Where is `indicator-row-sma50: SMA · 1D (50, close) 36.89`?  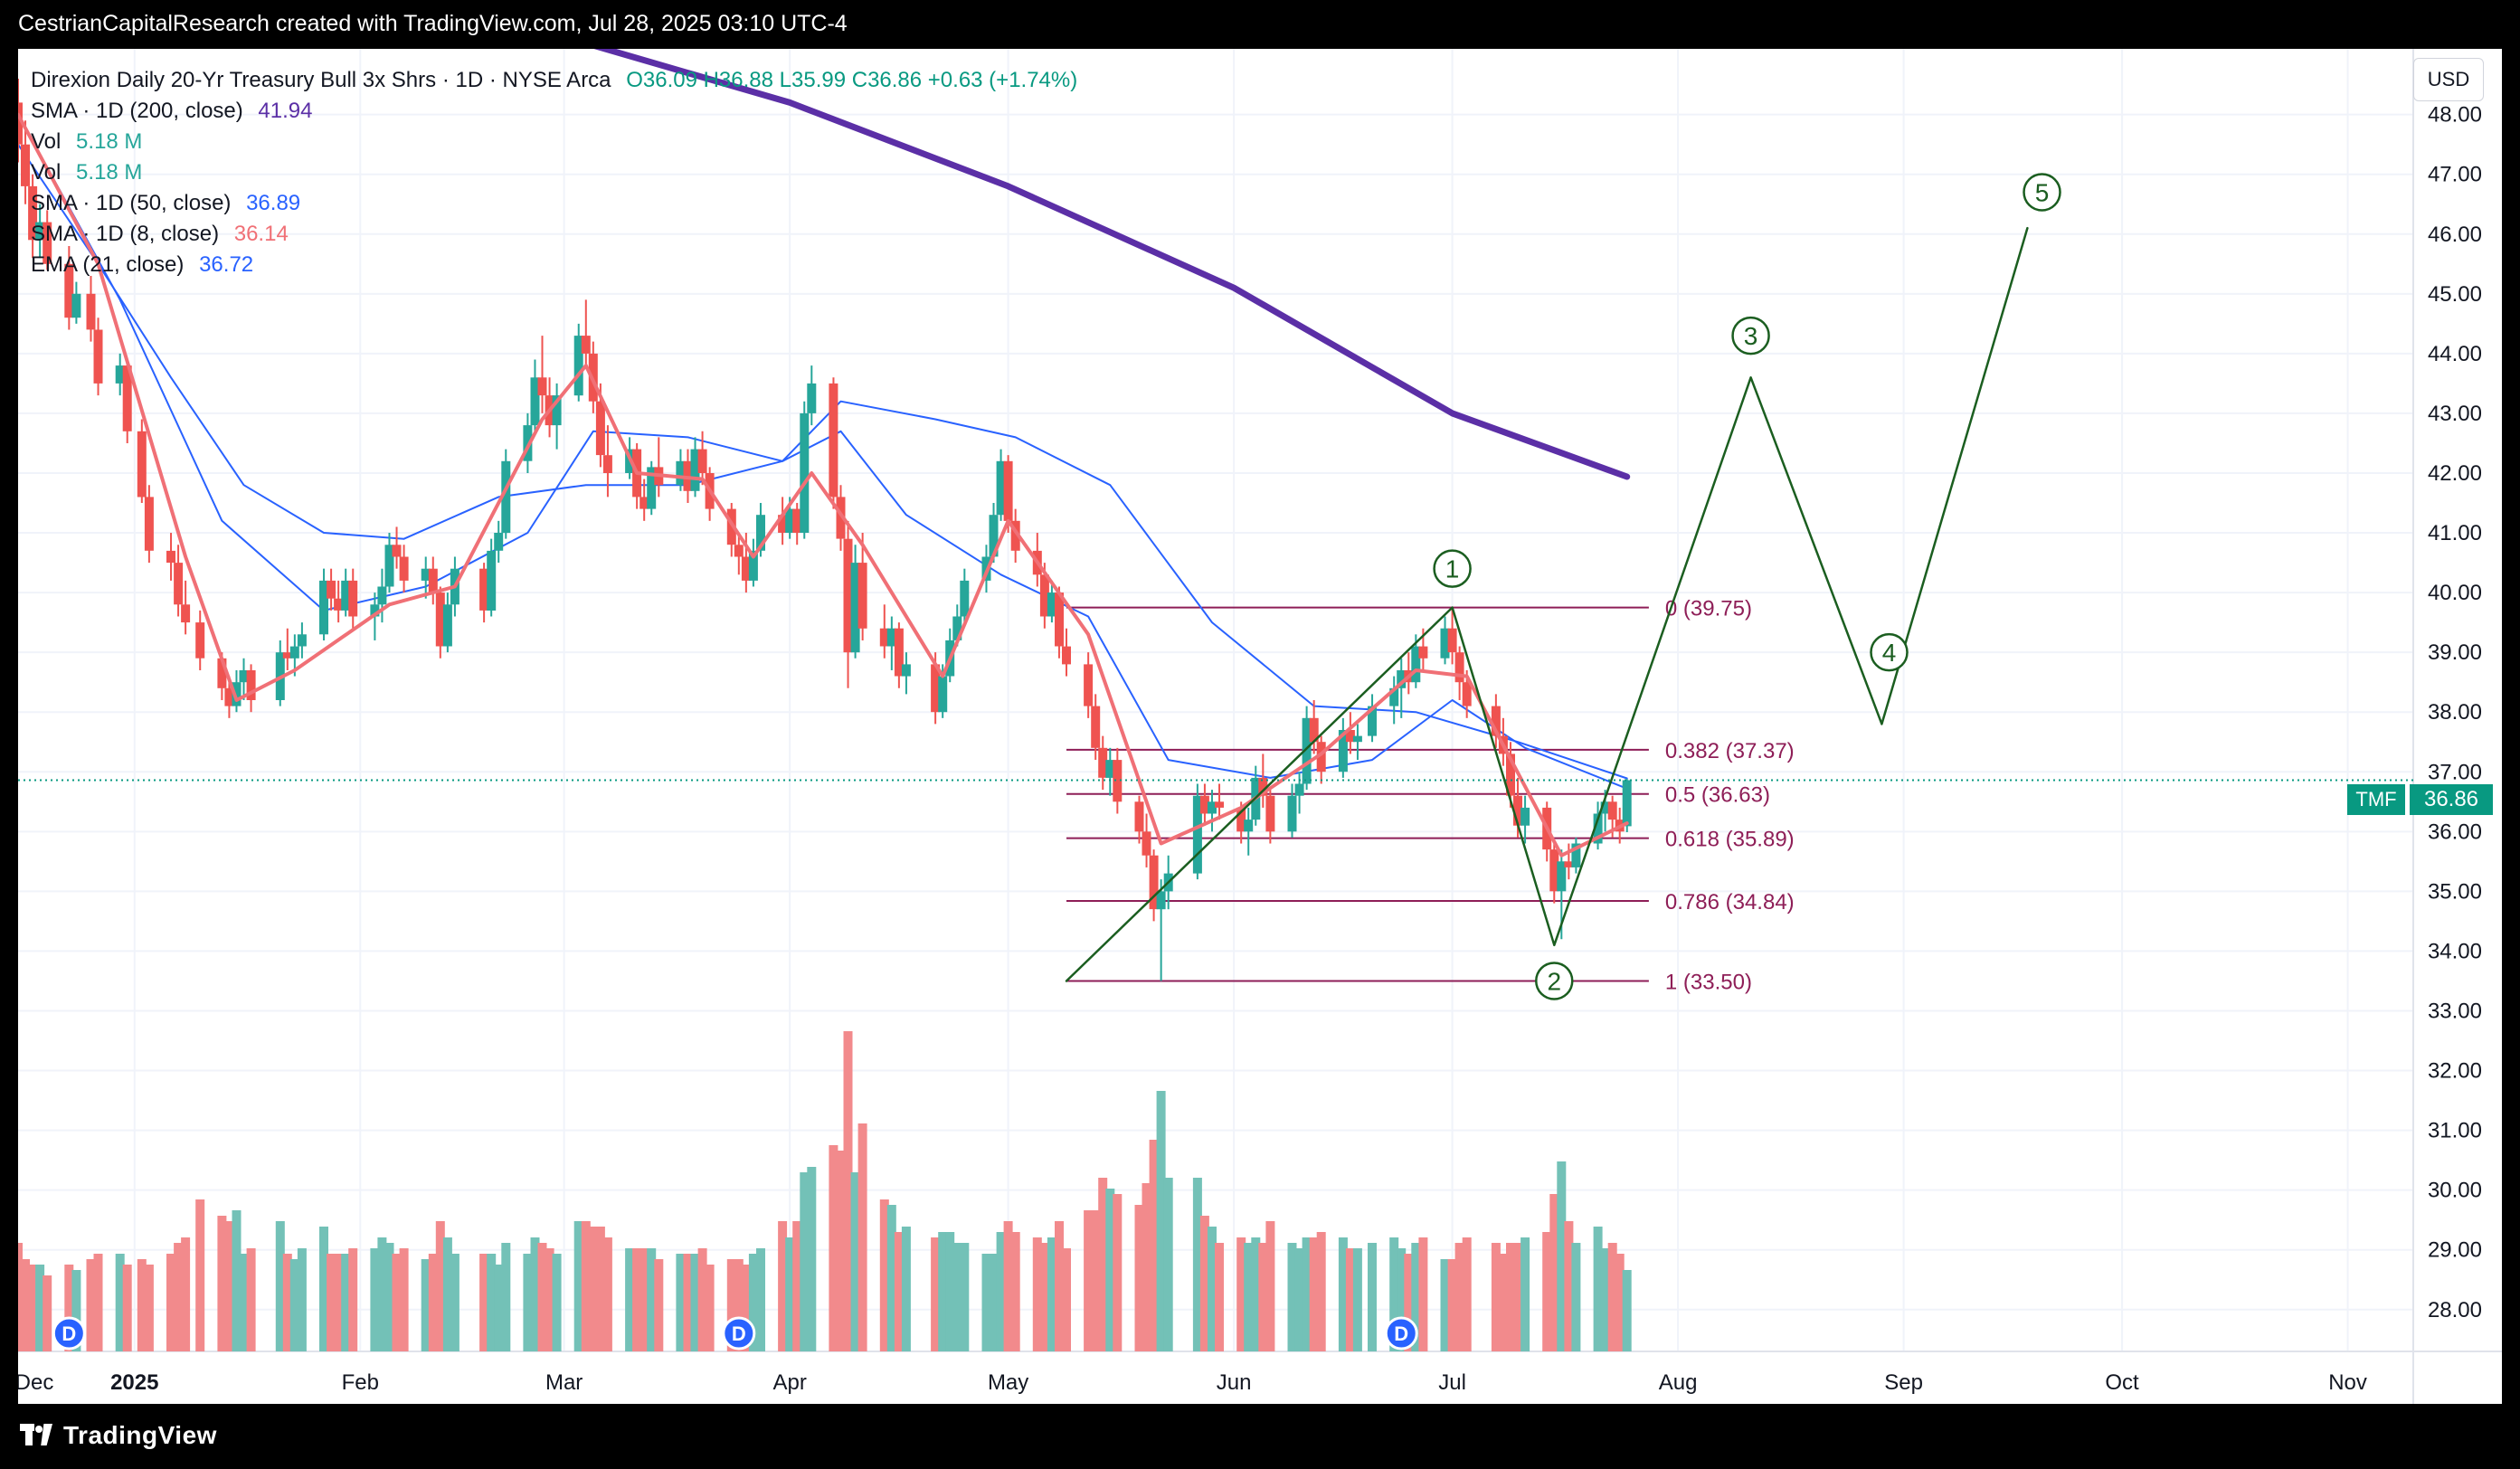 indicator-row-sma50: SMA · 1D (50, close) 36.89 is located at coordinates (554, 203).